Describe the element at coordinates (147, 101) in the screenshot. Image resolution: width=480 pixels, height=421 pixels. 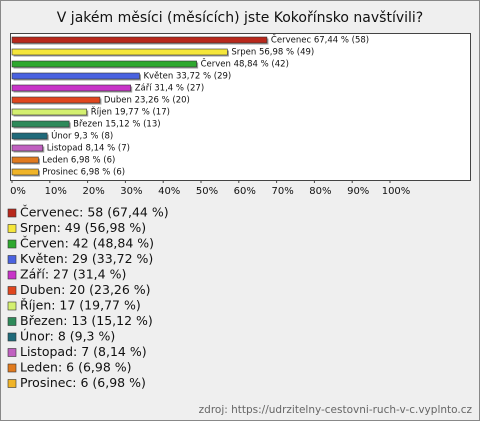
I see `value-label: Duben 23,26 % (20)` at that location.